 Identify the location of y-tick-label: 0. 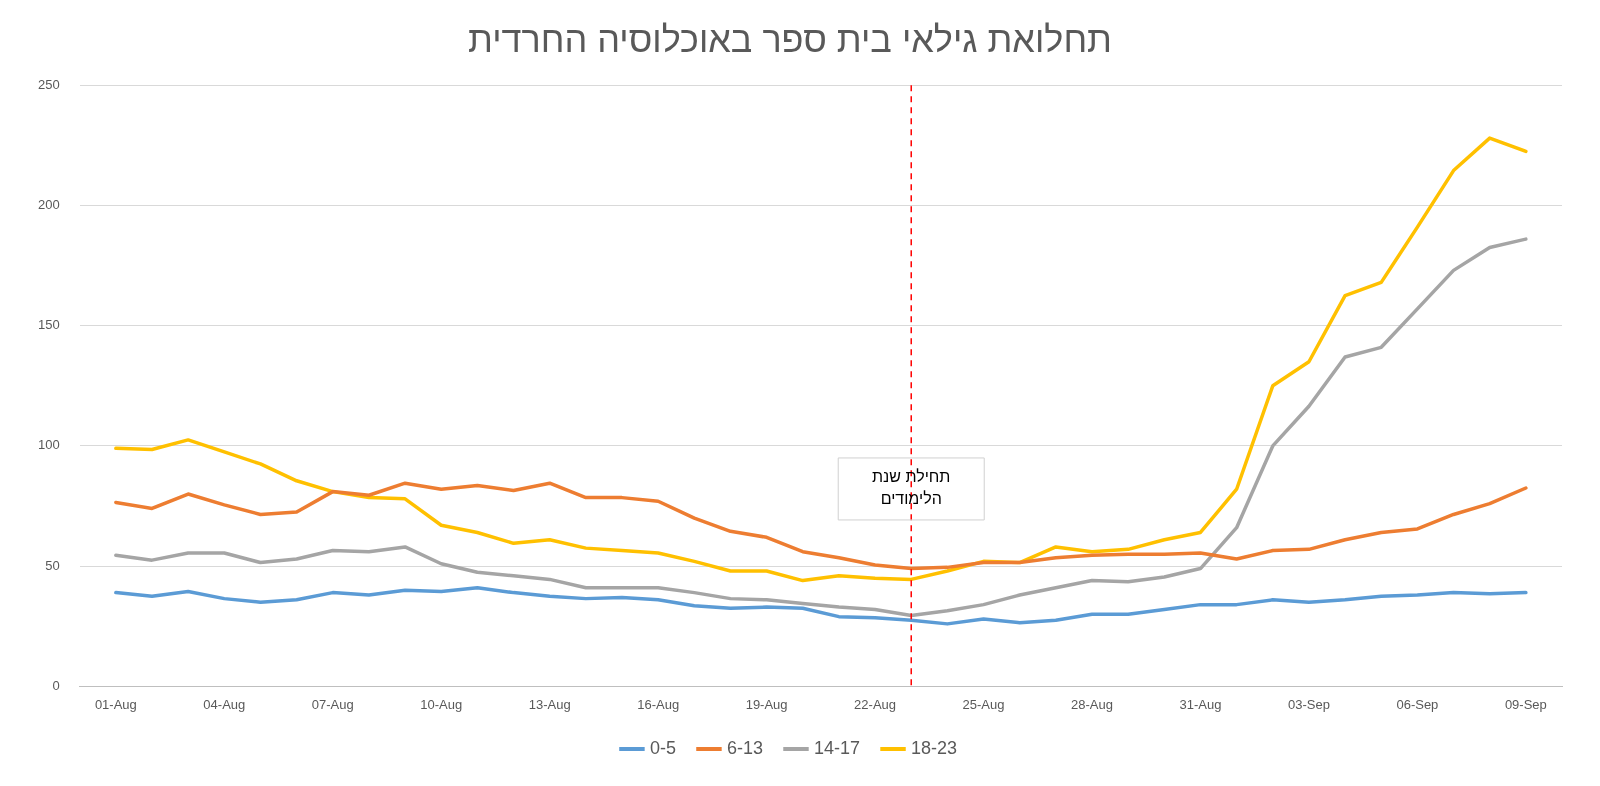
(56, 685).